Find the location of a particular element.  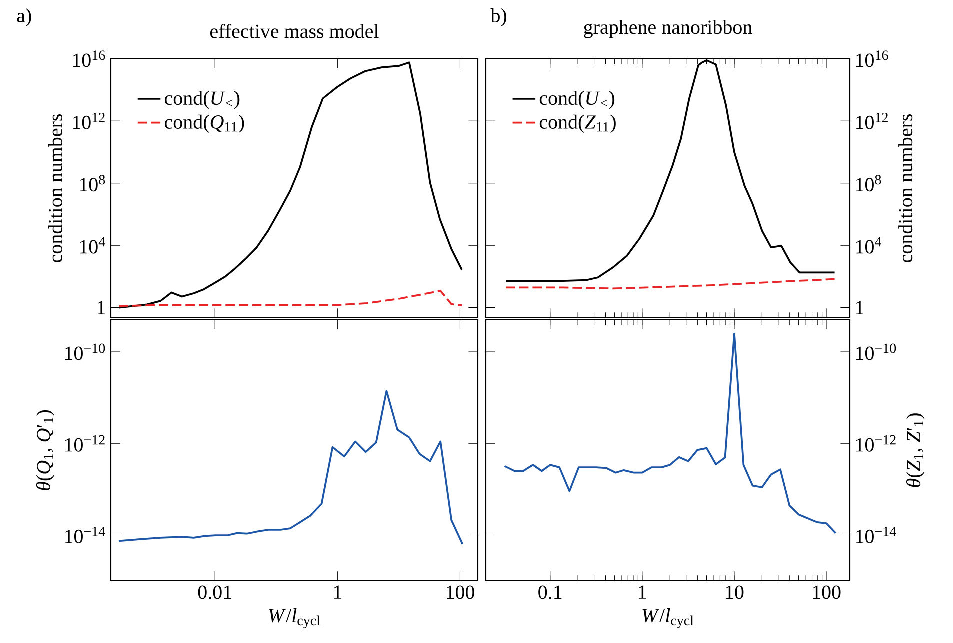

chart-title: graphene nanoribbon is located at coordinates (668, 29).